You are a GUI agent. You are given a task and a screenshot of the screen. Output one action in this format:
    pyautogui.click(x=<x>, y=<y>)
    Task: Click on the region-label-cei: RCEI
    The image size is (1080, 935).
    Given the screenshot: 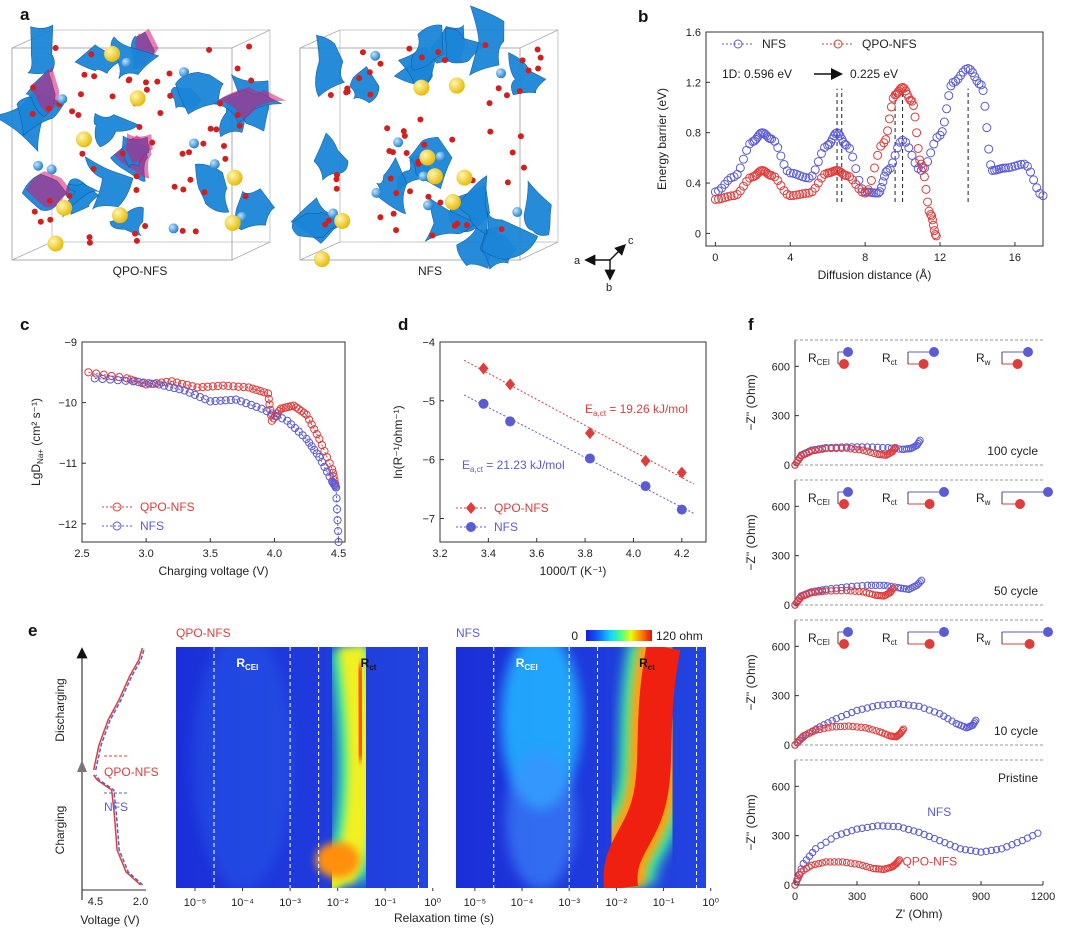 What is the action you would take?
    pyautogui.click(x=527, y=664)
    